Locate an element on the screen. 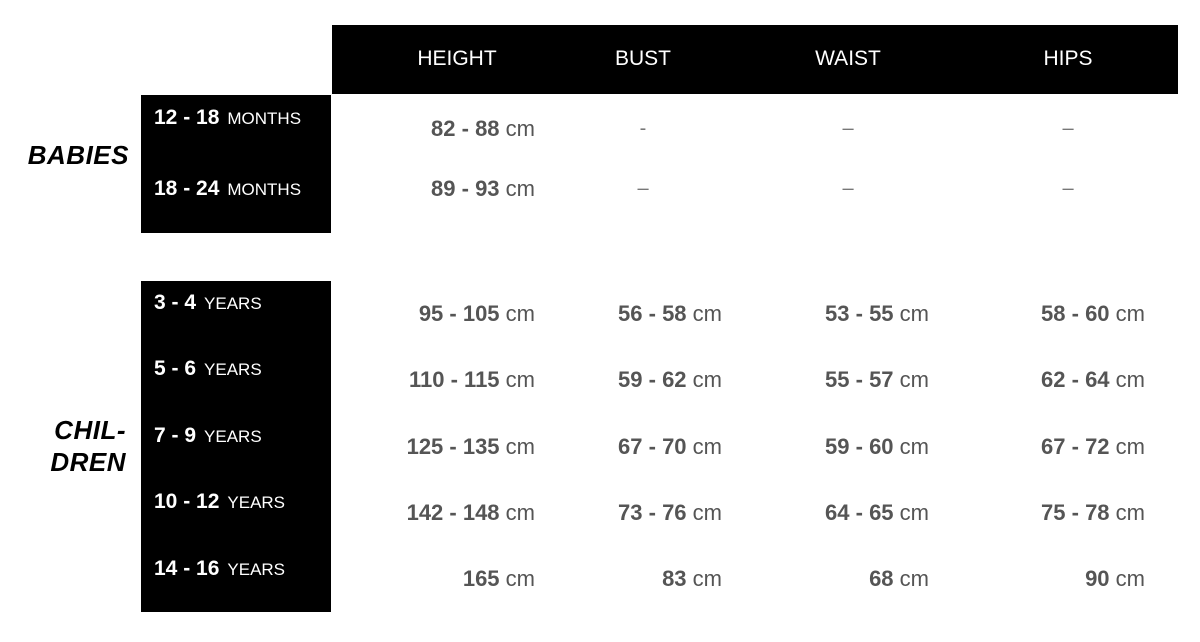 The image size is (1200, 642). measurement: 142 - 148 is located at coordinates (453, 512).